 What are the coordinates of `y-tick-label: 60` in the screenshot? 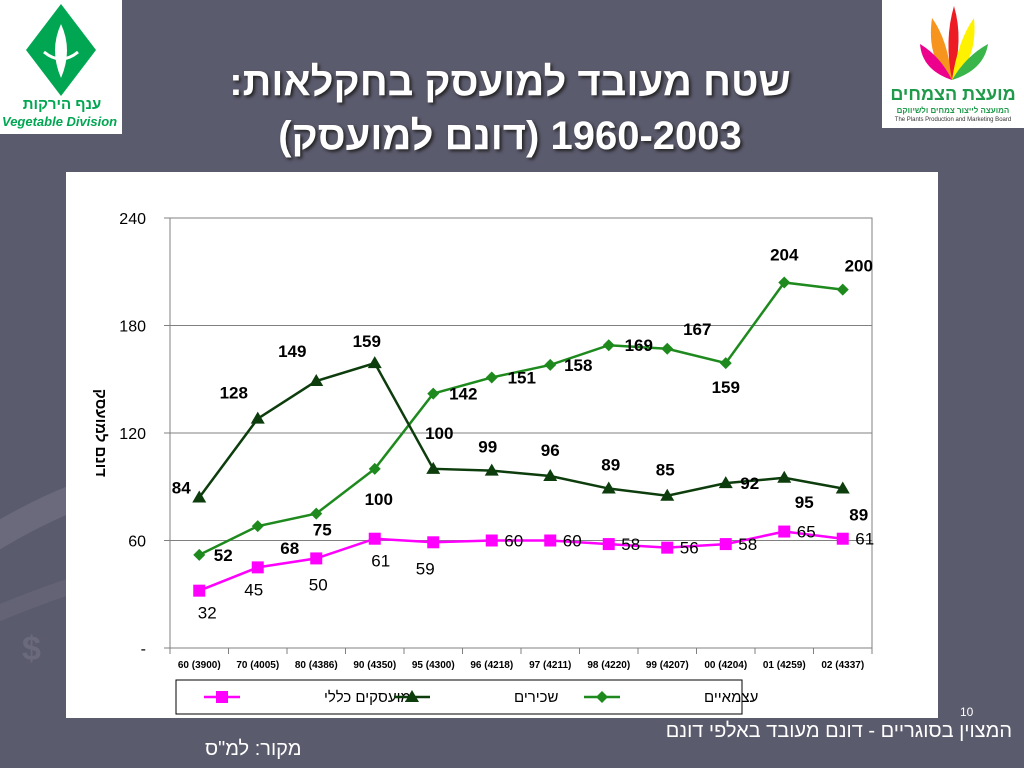 It's located at (137, 542).